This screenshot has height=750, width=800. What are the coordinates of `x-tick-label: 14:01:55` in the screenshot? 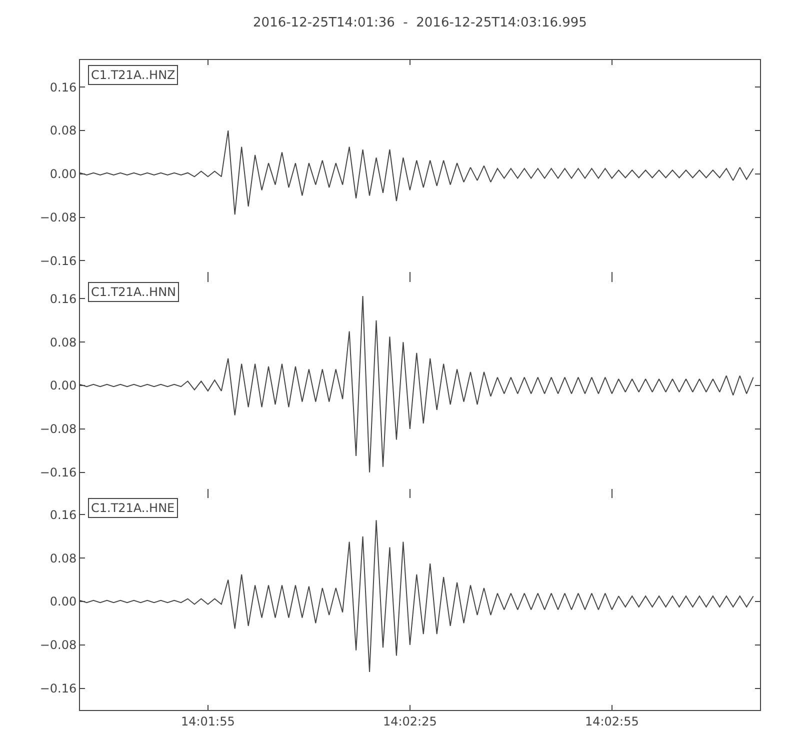 It's located at (207, 721).